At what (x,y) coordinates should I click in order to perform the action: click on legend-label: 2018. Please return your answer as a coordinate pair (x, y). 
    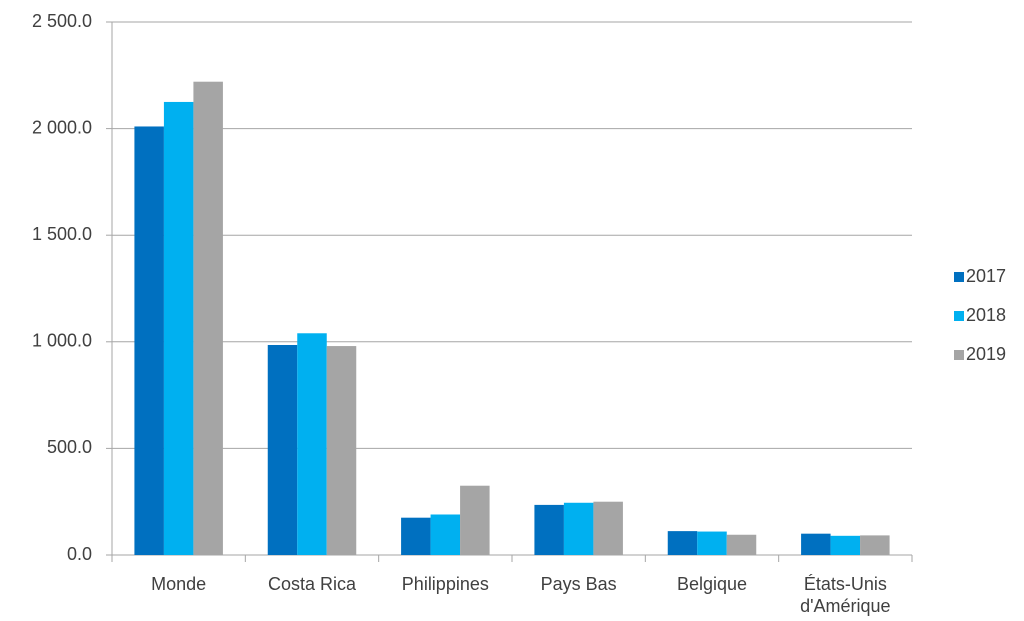
    Looking at the image, I should click on (986, 315).